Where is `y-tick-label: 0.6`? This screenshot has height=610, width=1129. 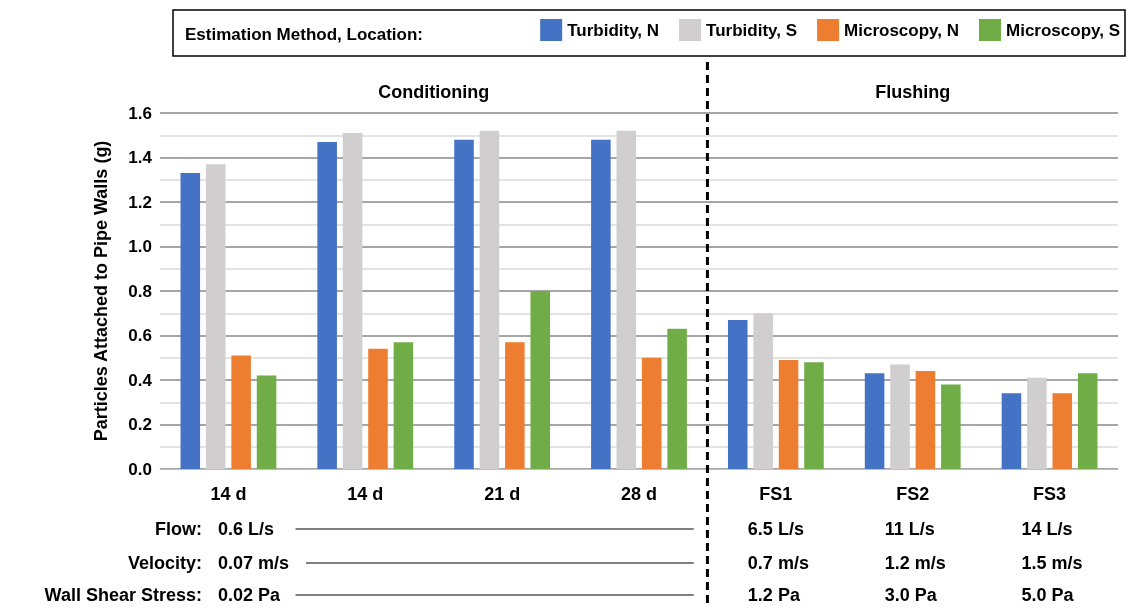
y-tick-label: 0.6 is located at coordinates (140, 335).